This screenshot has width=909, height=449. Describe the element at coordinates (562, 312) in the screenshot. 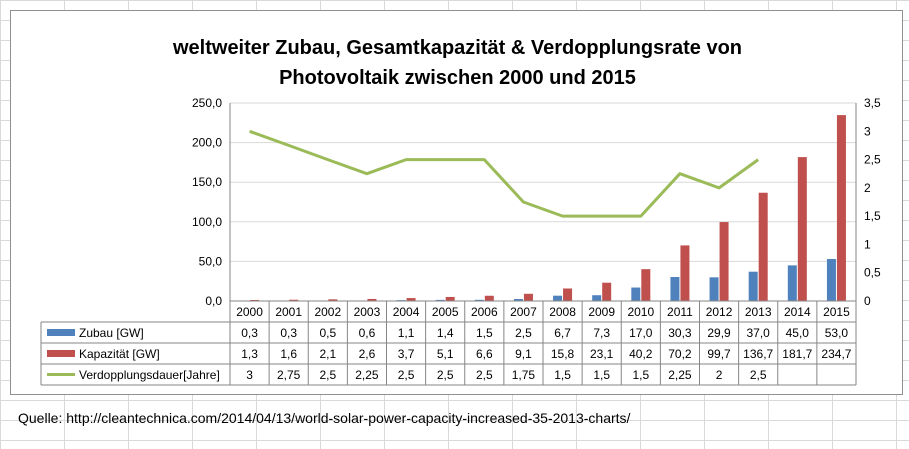

I see `category-label: 2008` at that location.